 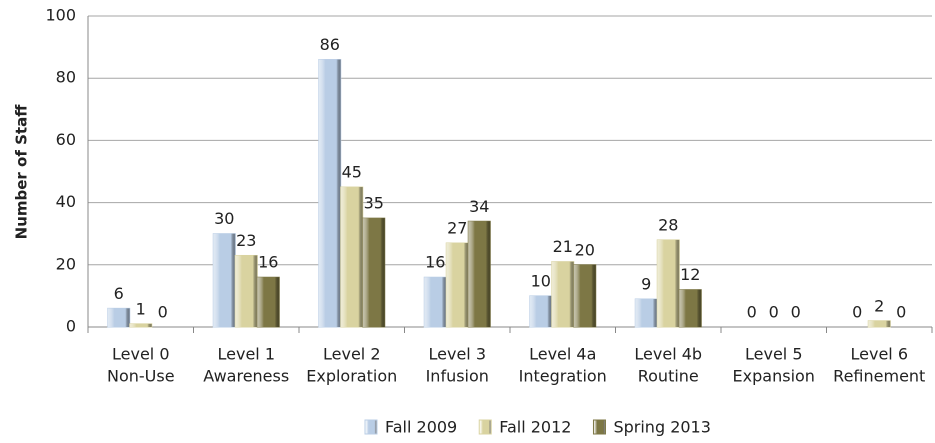 What do you see at coordinates (661, 427) in the screenshot?
I see `legend-label: Spring 2013` at bounding box center [661, 427].